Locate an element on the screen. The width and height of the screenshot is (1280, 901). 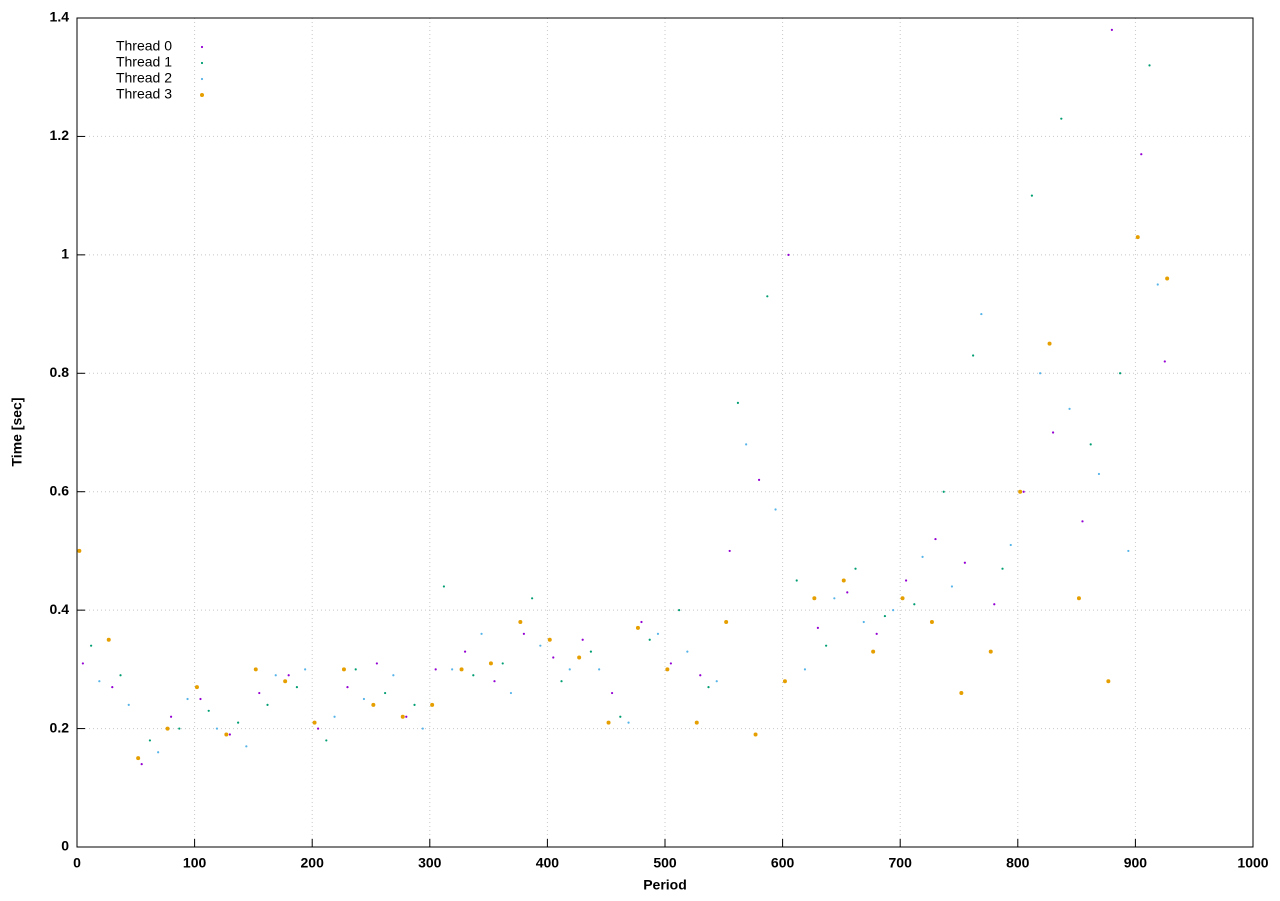
x-tick-label: 0 is located at coordinates (77, 863).